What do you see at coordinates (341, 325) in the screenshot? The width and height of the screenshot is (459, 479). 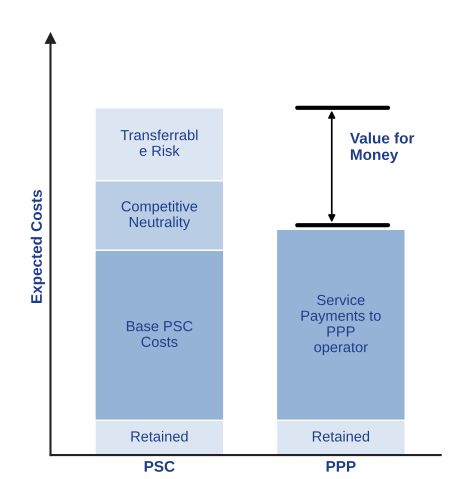 I see `series-label: Service Payments to PPP operator` at bounding box center [341, 325].